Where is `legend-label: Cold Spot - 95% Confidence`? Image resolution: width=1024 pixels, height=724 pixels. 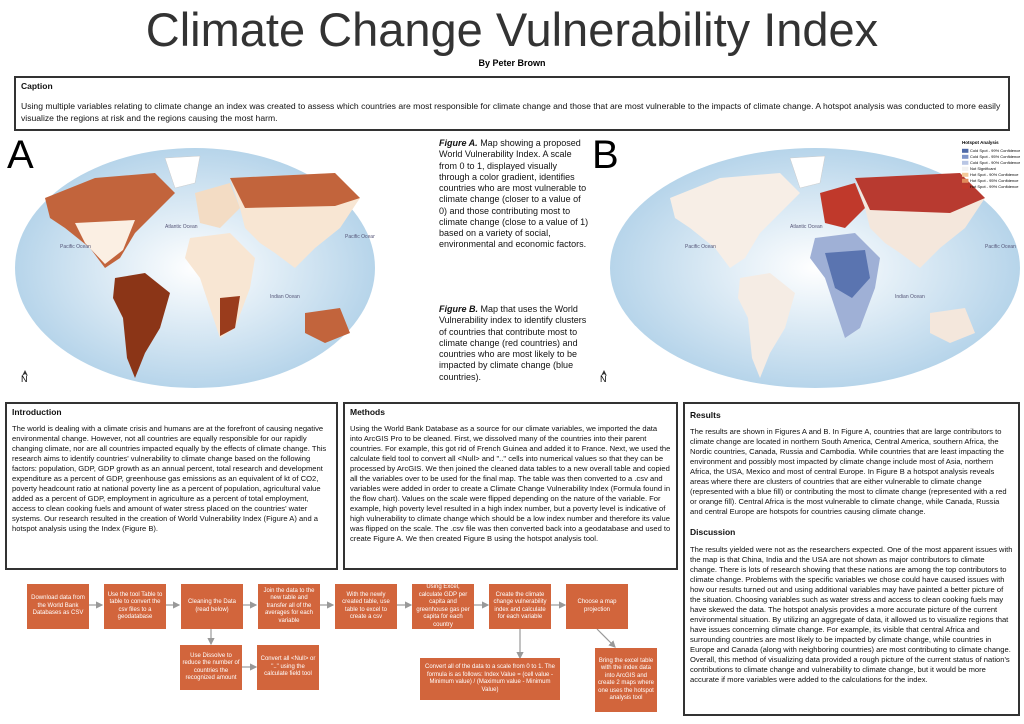 legend-label: Cold Spot - 95% Confidence is located at coordinates (995, 156).